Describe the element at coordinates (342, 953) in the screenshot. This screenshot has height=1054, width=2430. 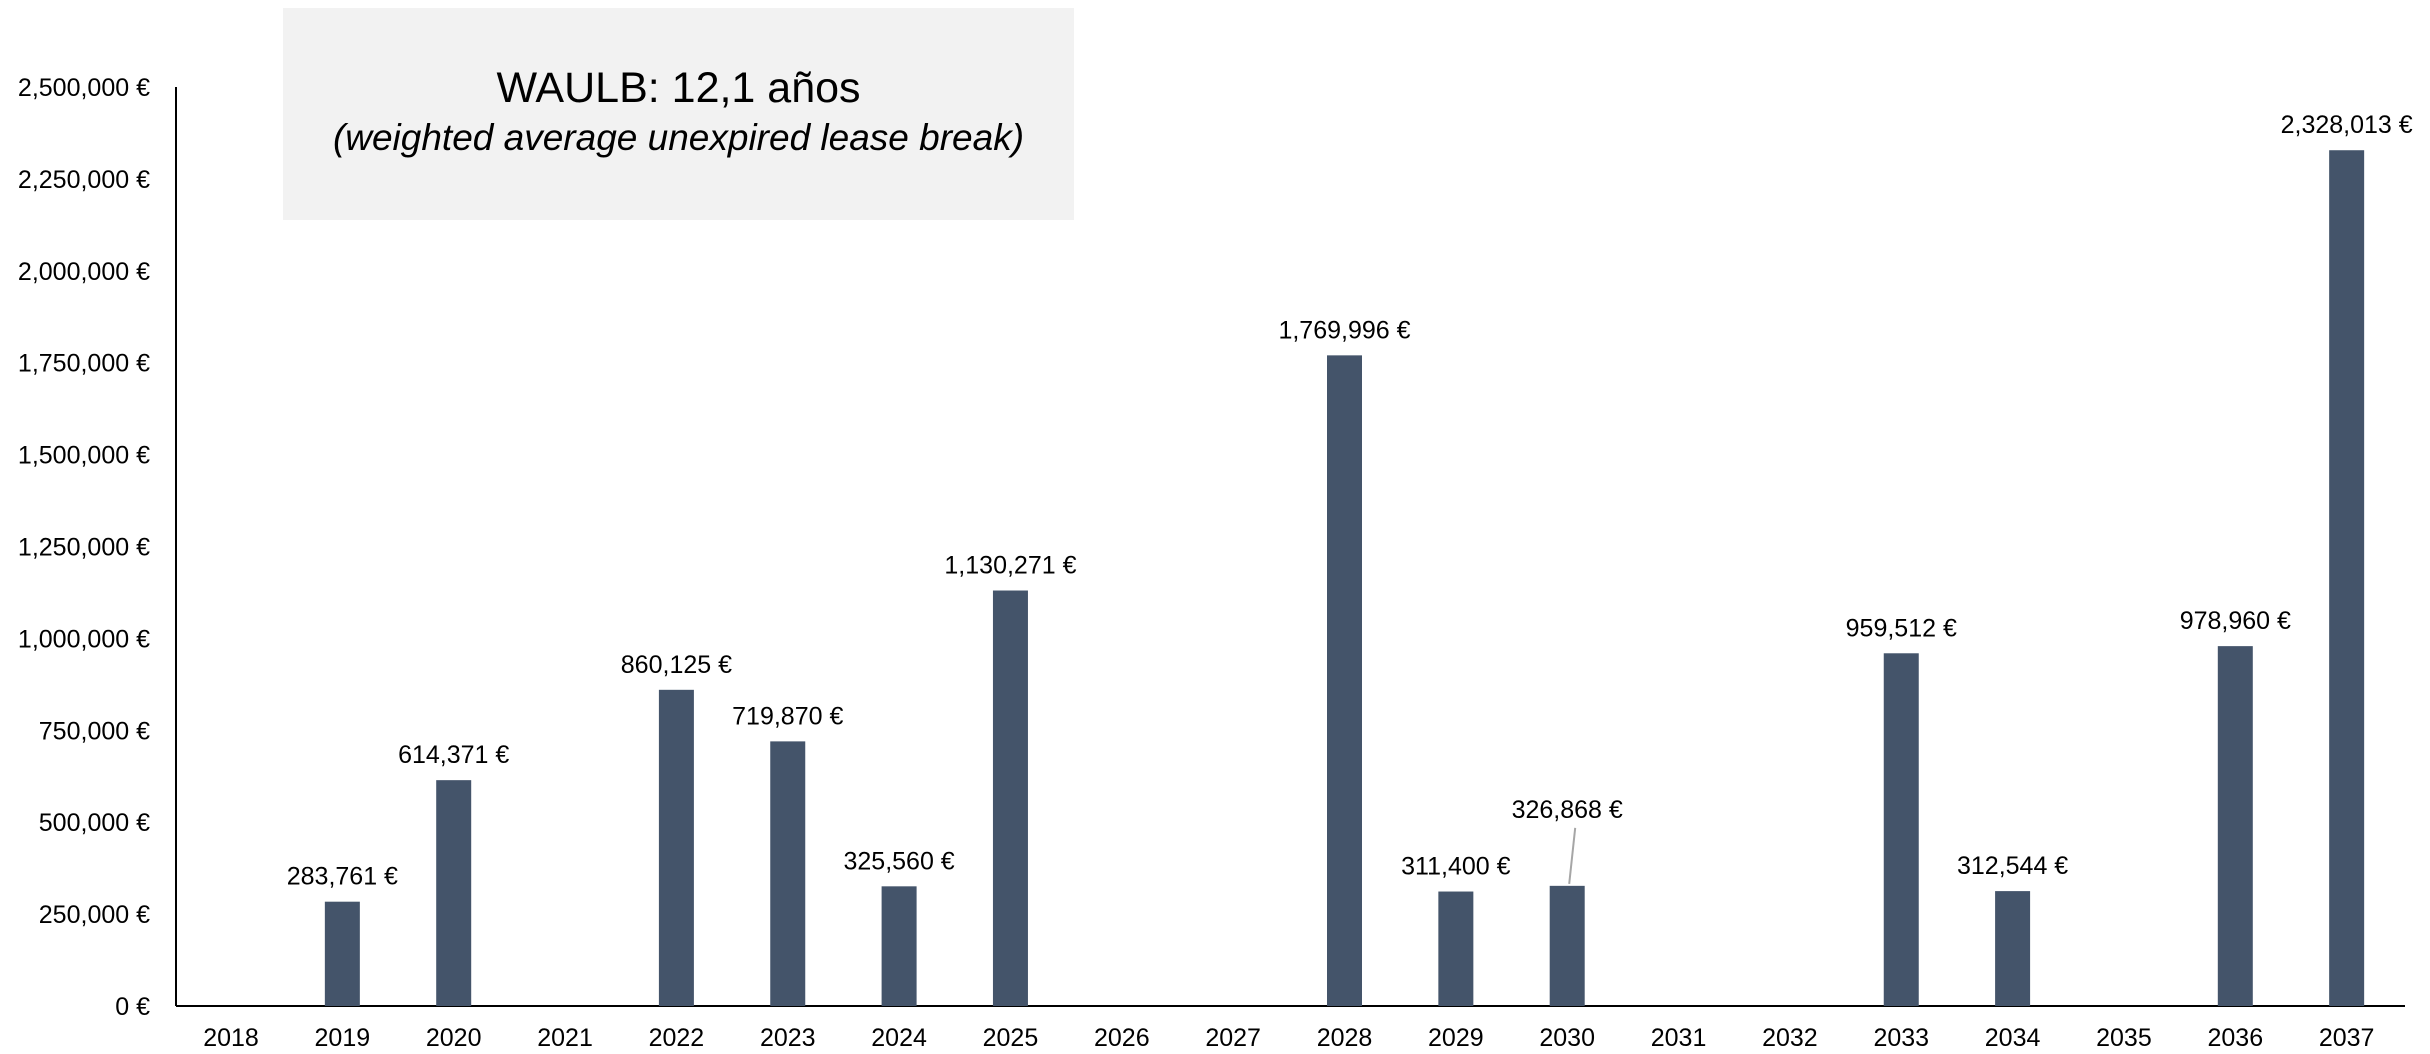
I see `bar-2019` at that location.